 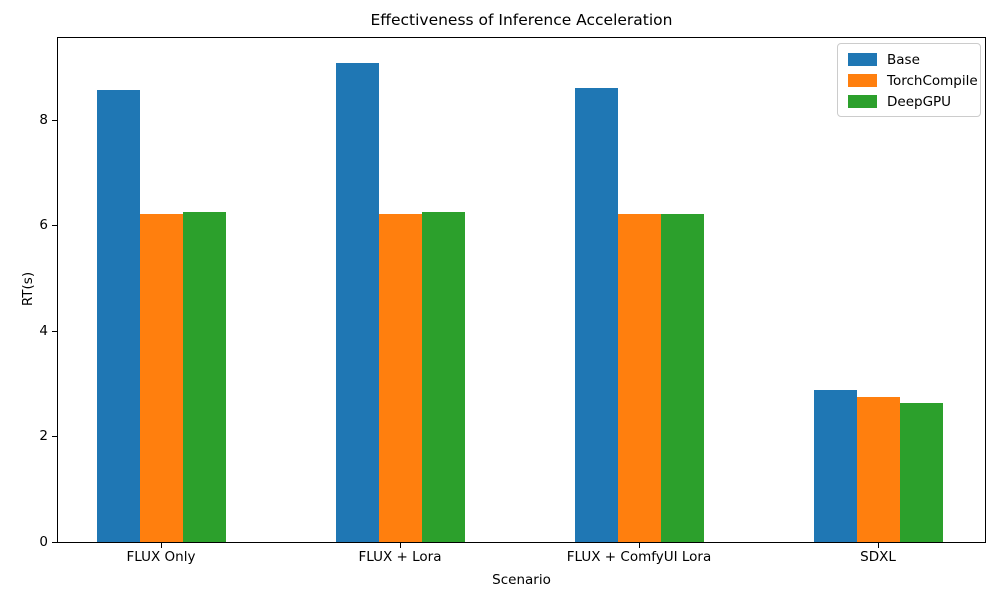 What do you see at coordinates (521, 580) in the screenshot?
I see `x-axis-label: Scenario` at bounding box center [521, 580].